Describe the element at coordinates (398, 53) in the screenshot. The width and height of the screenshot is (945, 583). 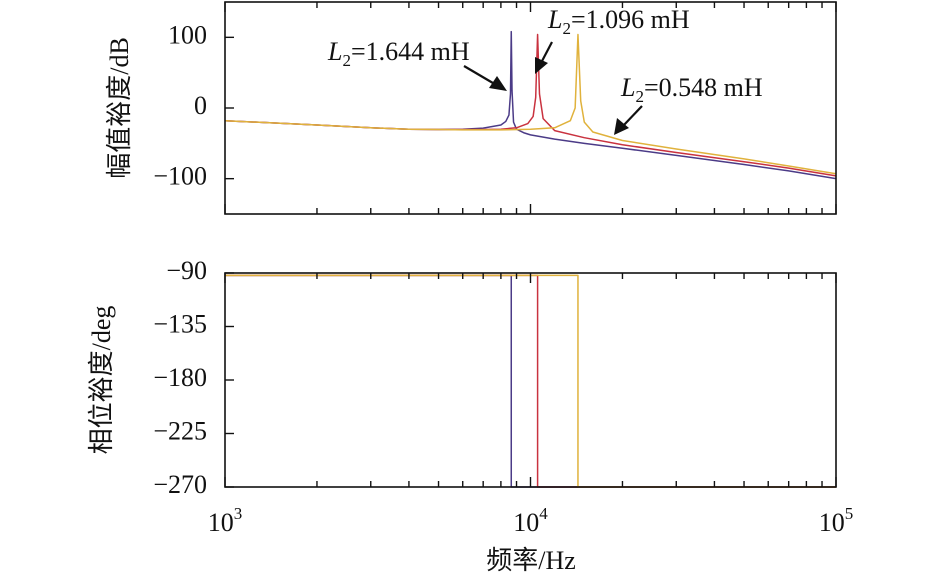
I see `annotation-label-1644: L2=1.644 mH` at that location.